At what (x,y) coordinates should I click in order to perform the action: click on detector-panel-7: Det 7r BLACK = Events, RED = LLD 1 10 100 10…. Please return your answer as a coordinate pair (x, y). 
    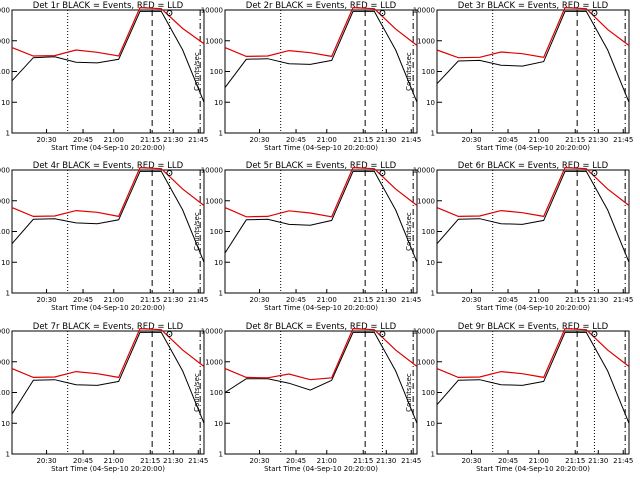
    Looking at the image, I should click on (104, 397).